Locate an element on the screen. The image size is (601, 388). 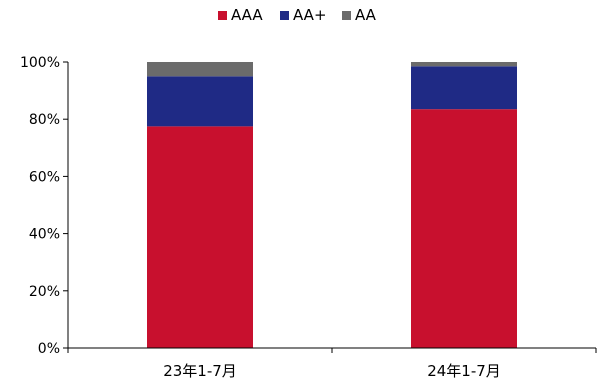
legend-label: AAA is located at coordinates (247, 15).